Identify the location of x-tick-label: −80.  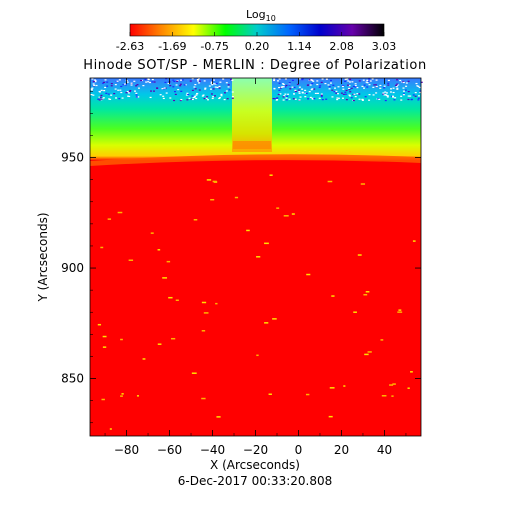
(126, 450).